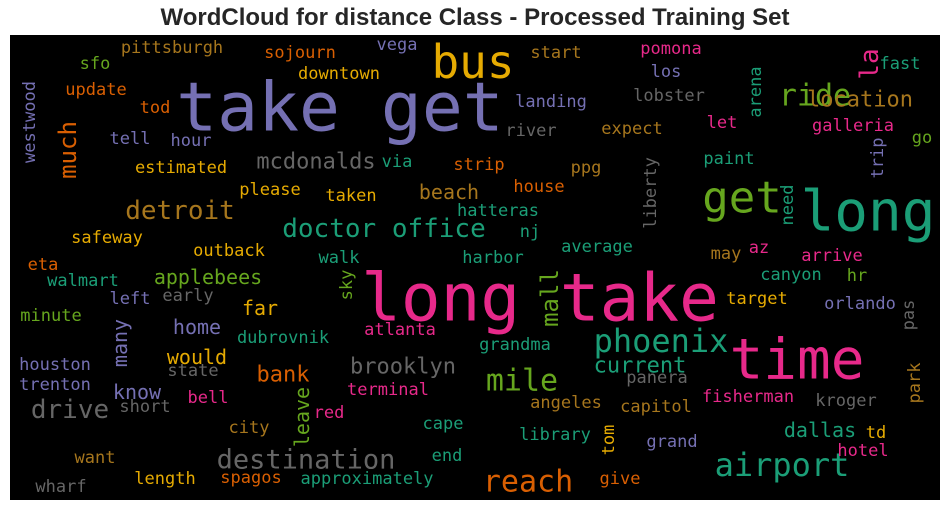  Describe the element at coordinates (83, 281) in the screenshot. I see `word-walmart: walmart` at that location.